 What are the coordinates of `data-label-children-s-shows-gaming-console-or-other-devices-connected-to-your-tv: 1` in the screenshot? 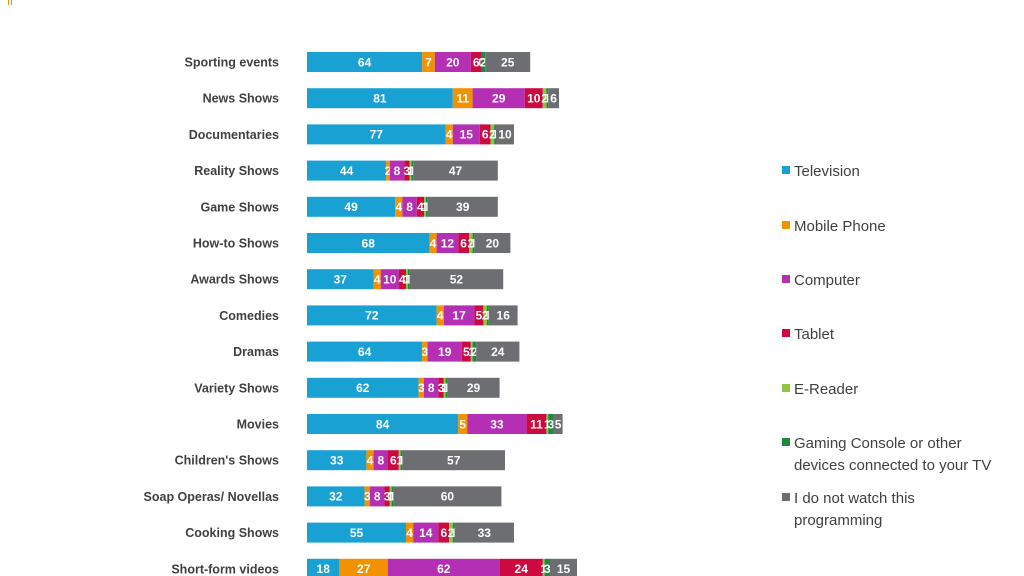 It's located at (401, 461).